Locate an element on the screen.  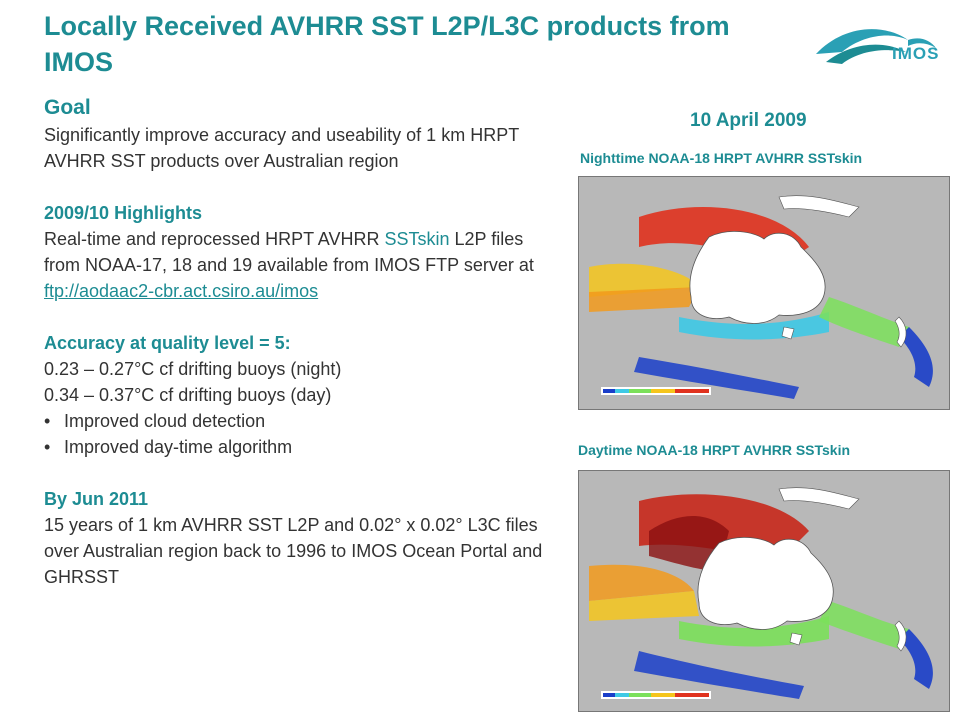
accuracy-heading: Accuracy at quality level = 5: is located at coordinates (167, 343).